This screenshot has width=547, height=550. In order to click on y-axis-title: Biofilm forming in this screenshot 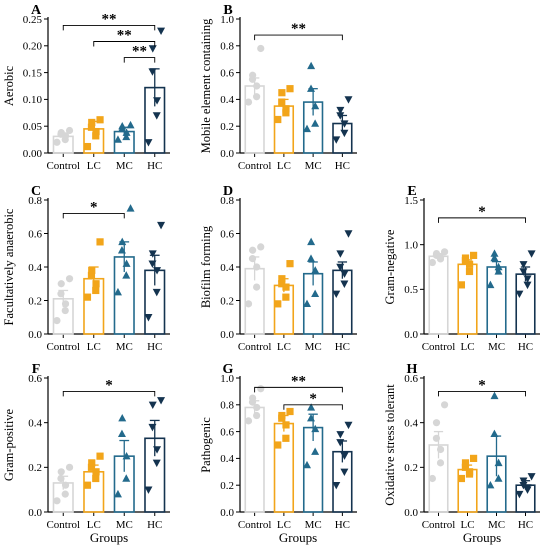, I will do `click(206, 266)`.